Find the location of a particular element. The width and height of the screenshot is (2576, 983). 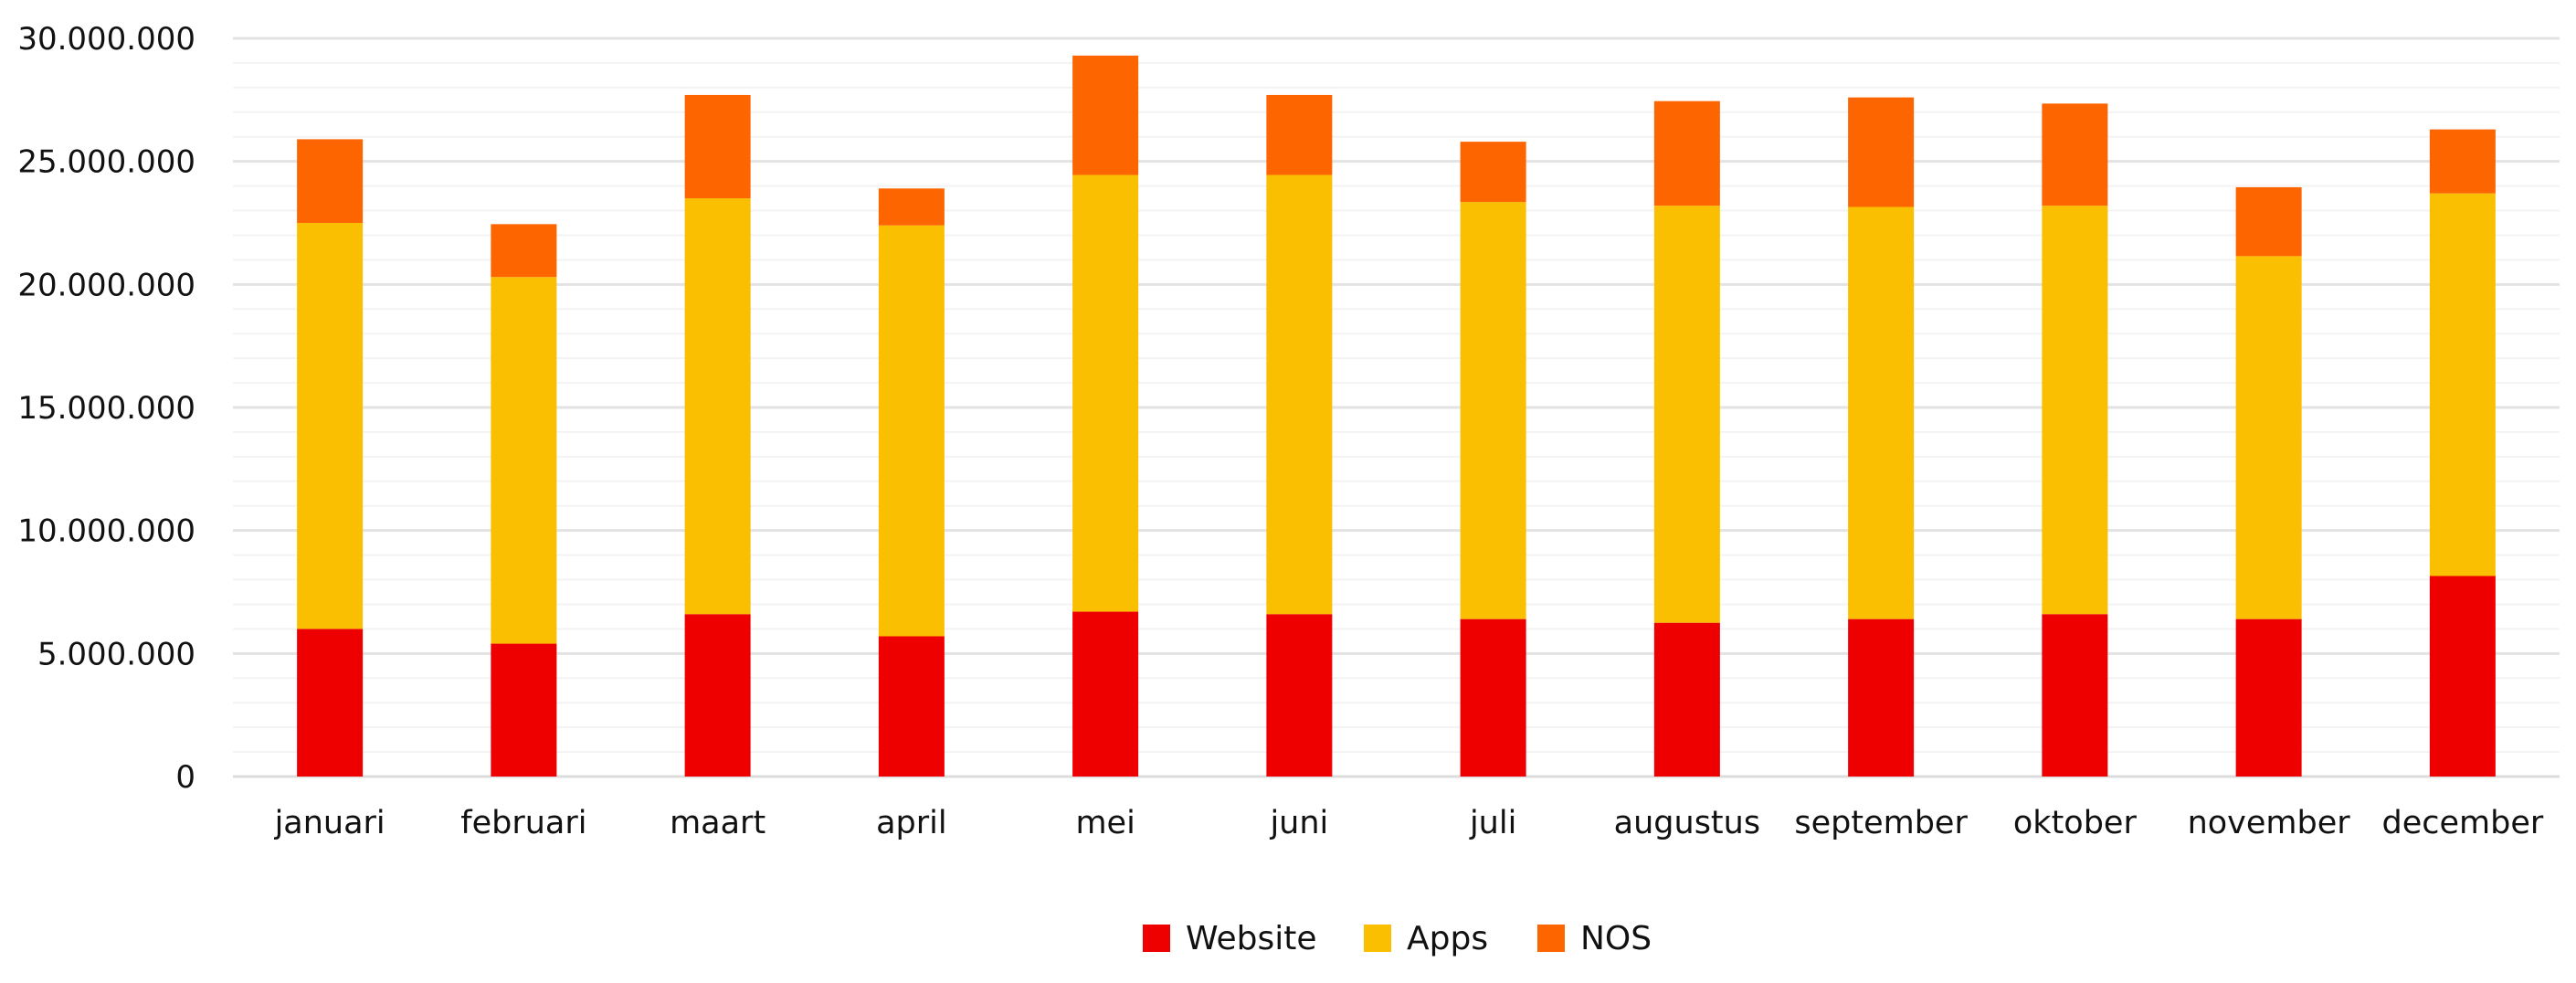

x-tick-label: mei is located at coordinates (1105, 823).